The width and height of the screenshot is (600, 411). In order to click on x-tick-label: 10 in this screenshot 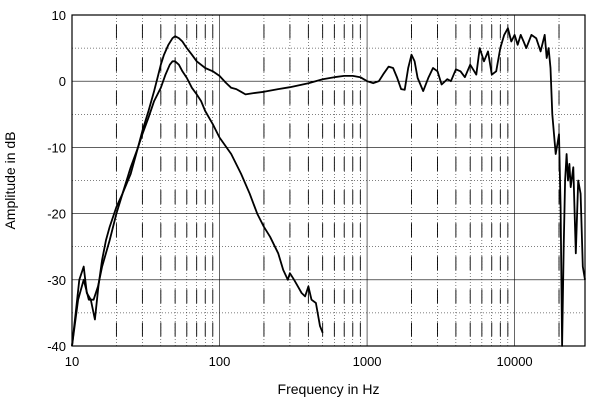, I will do `click(72, 361)`.